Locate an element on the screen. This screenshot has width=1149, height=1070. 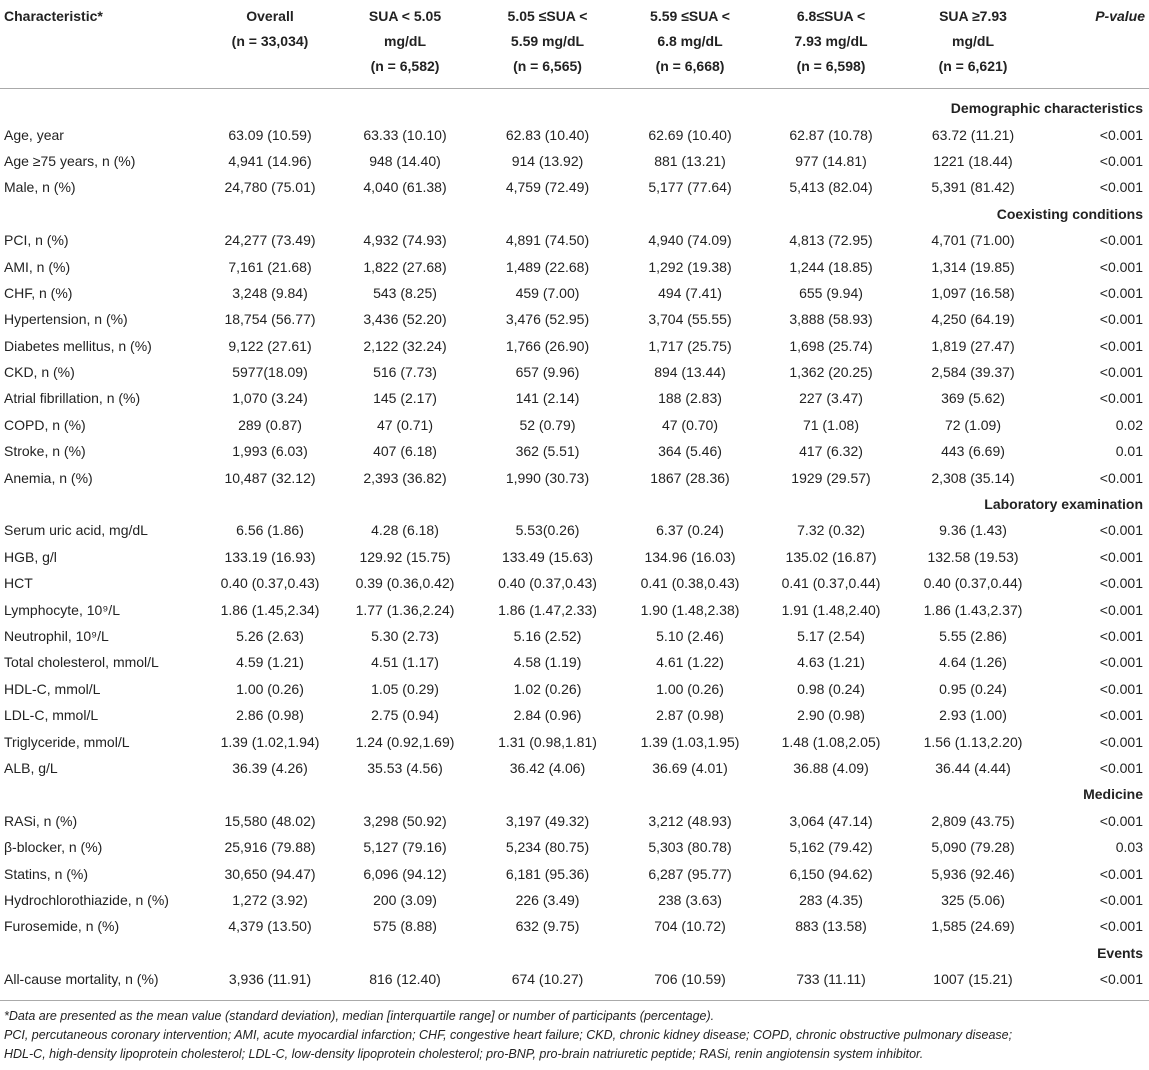
cell: 30,650 (94.47) is located at coordinates (270, 873).